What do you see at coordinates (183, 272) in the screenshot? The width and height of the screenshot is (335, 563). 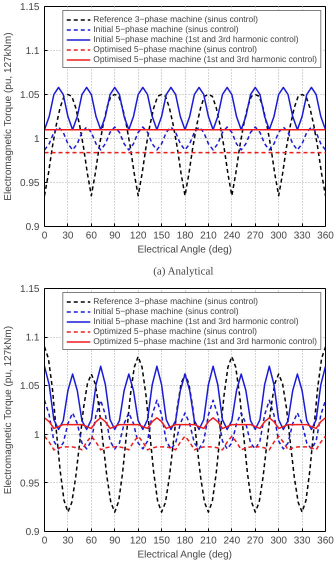 I see `text: (a) Analytical` at bounding box center [183, 272].